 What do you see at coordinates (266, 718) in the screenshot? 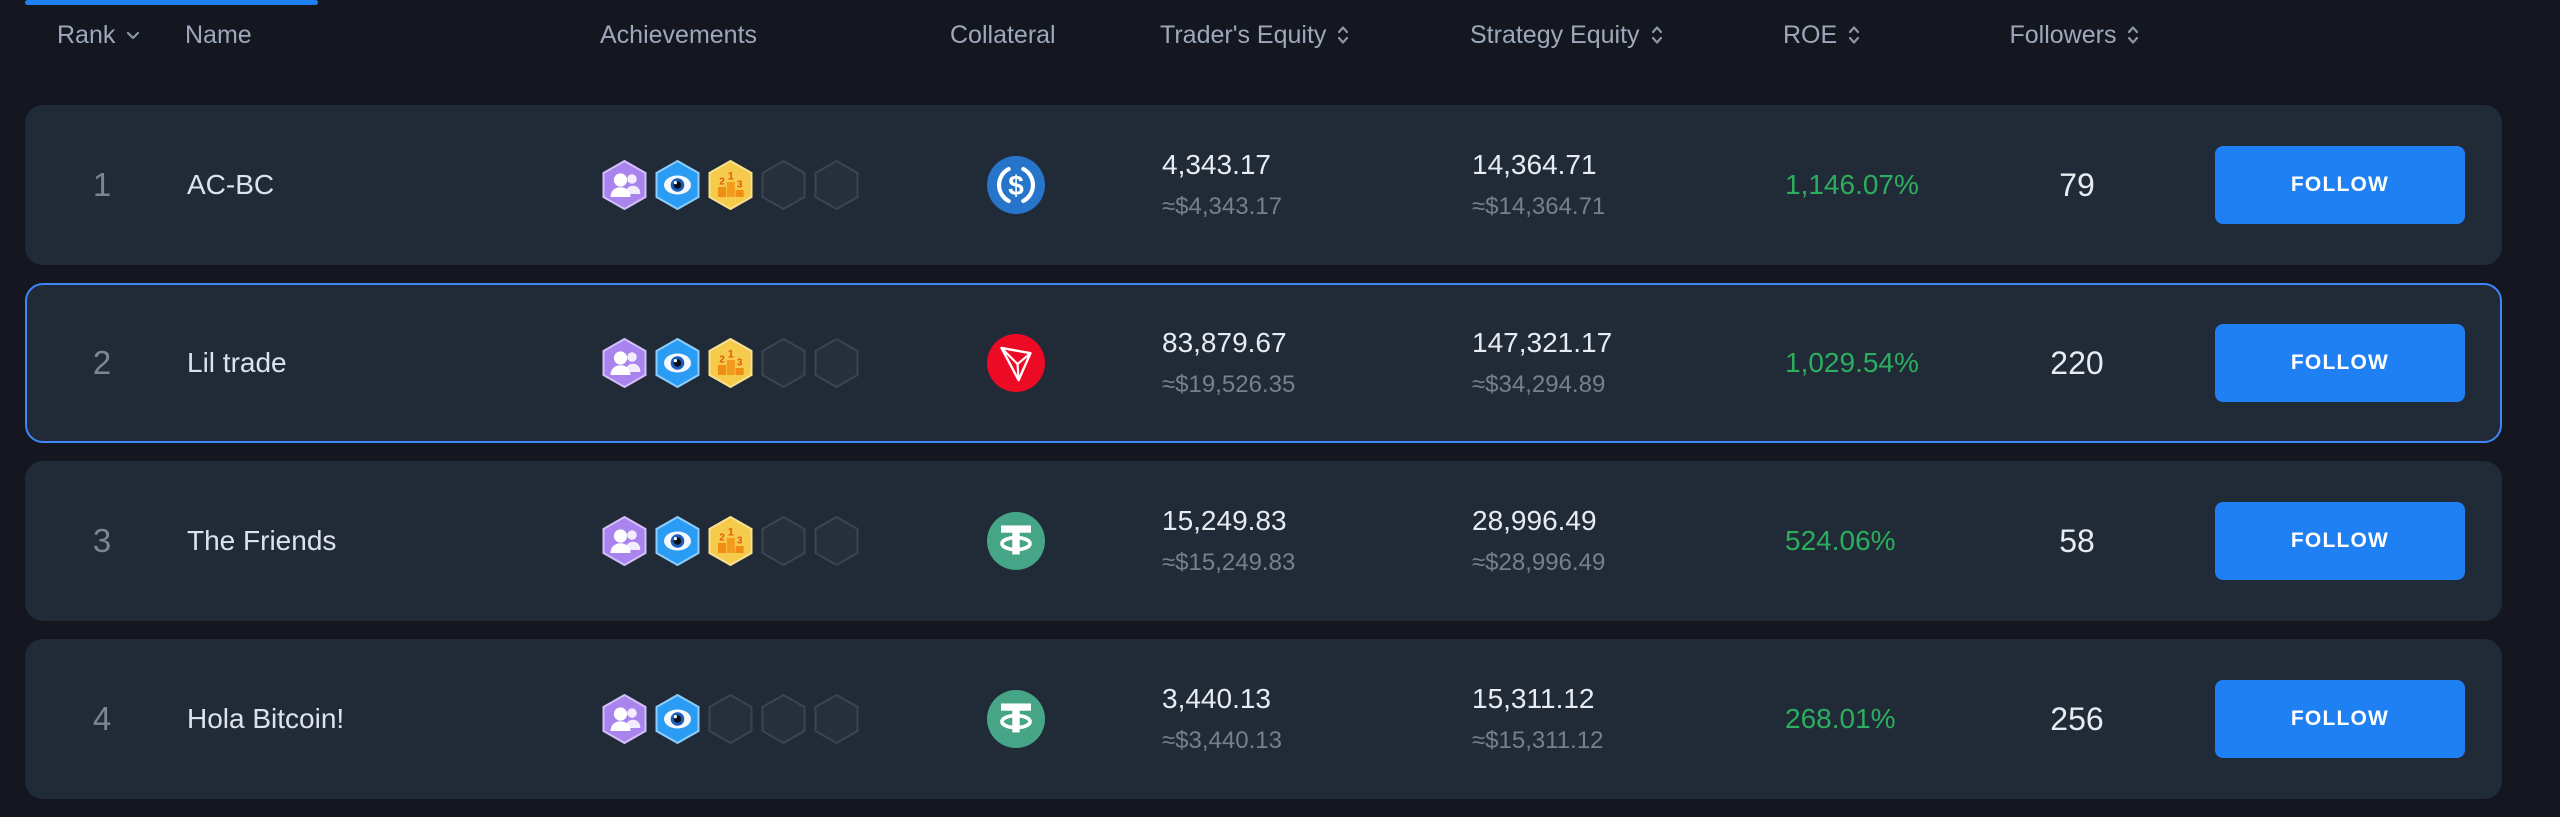
I see `trader-name: Hola Bitcoin!` at bounding box center [266, 718].